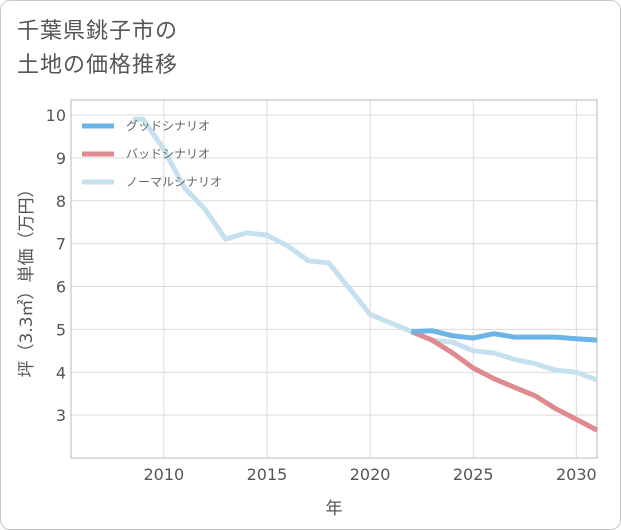  I want to click on legend-label: グッドシナリオ, so click(168, 126).